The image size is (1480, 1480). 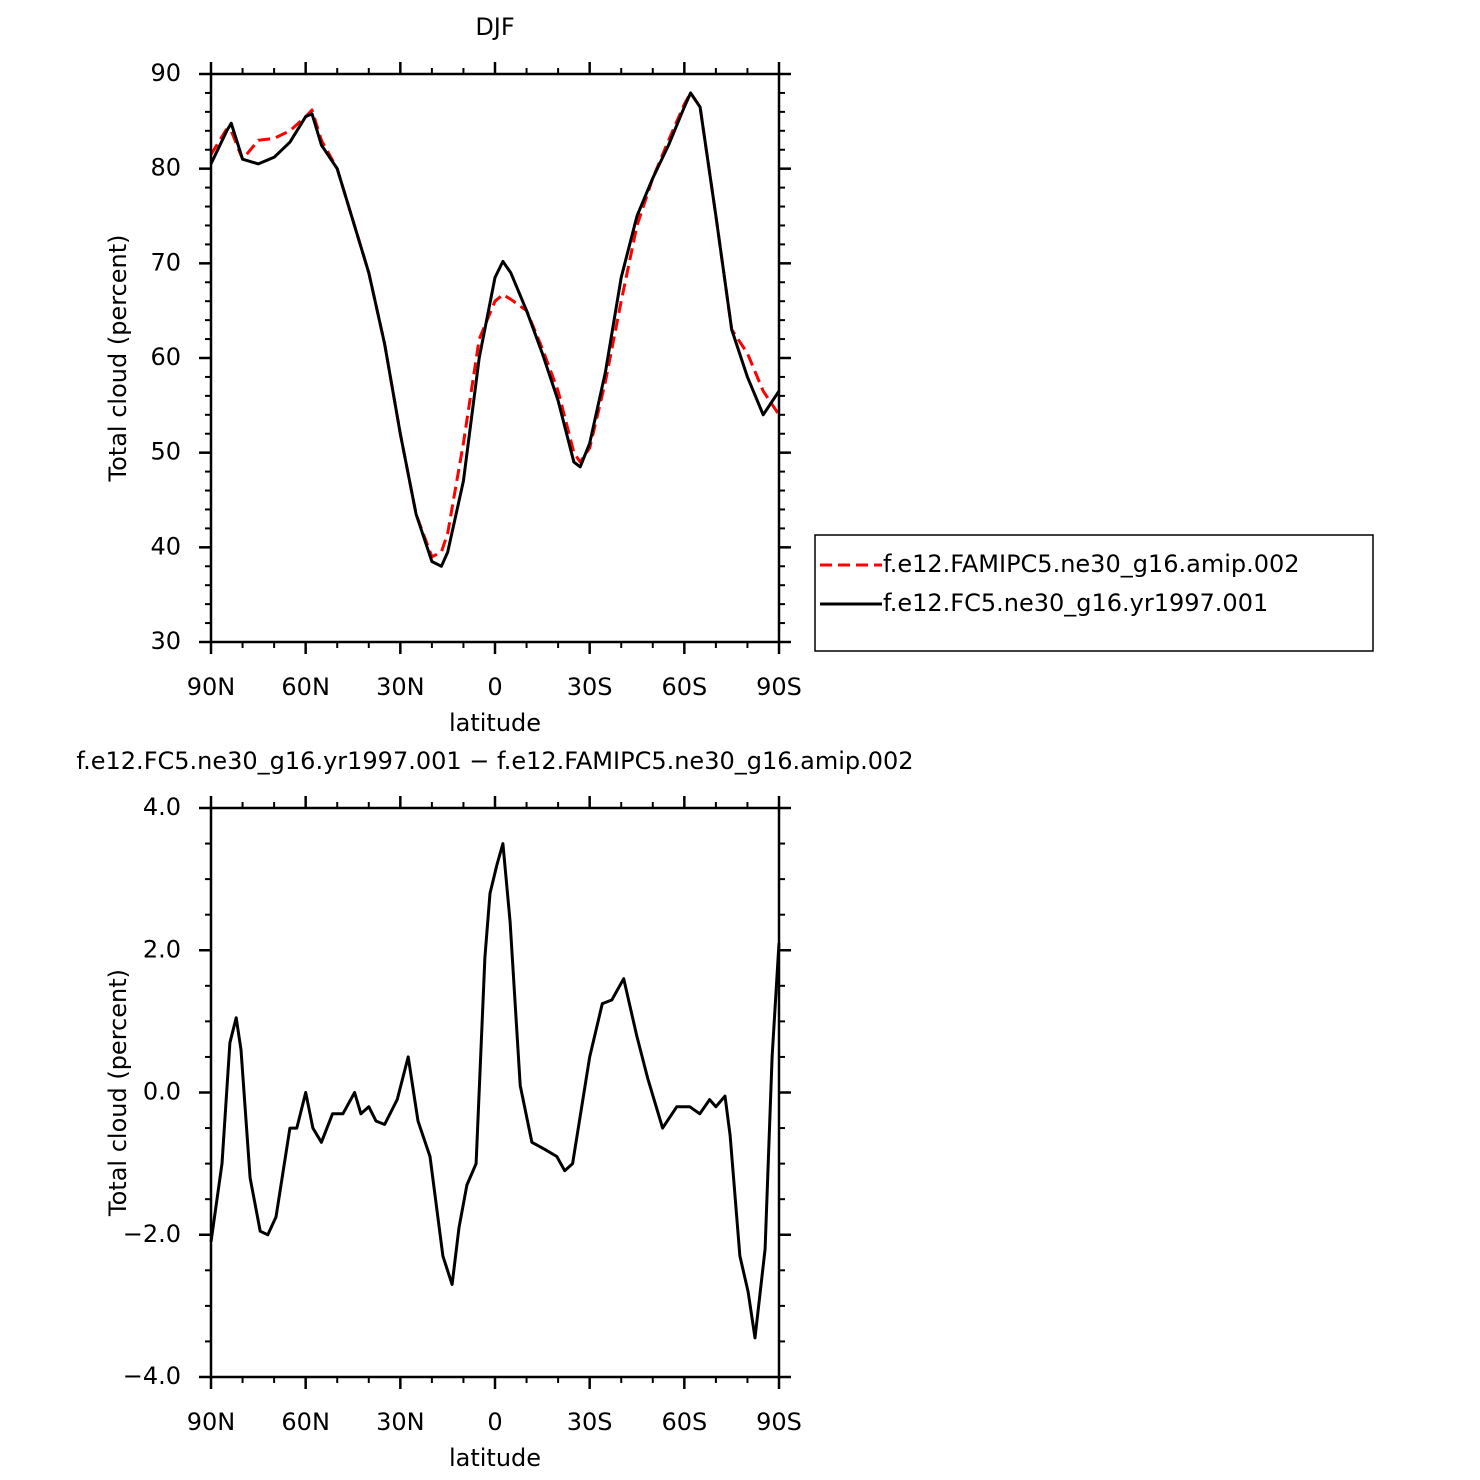 What do you see at coordinates (165, 357) in the screenshot?
I see `y-tick-label: 60` at bounding box center [165, 357].